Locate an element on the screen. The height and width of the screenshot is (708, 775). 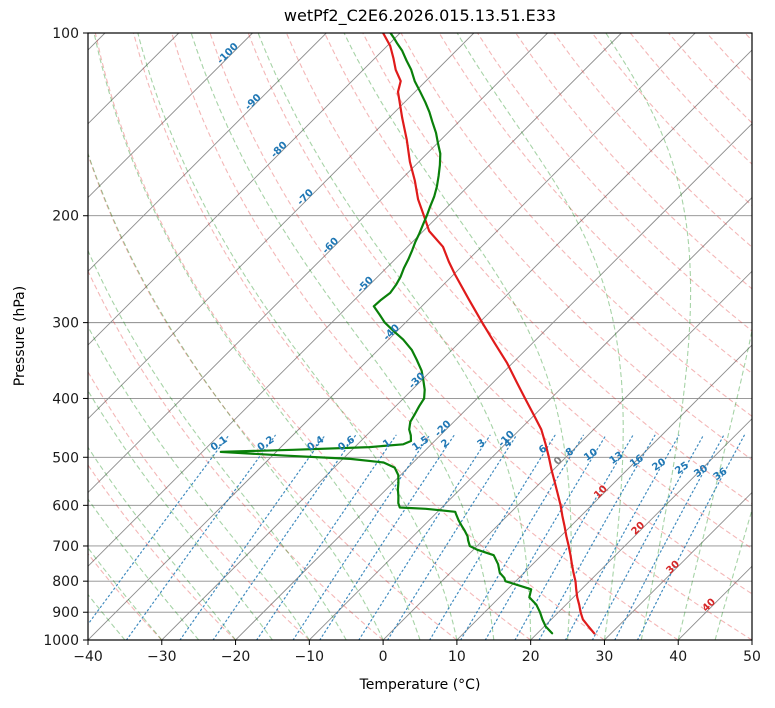
isotherm-label: 40 is located at coordinates (709, 606).